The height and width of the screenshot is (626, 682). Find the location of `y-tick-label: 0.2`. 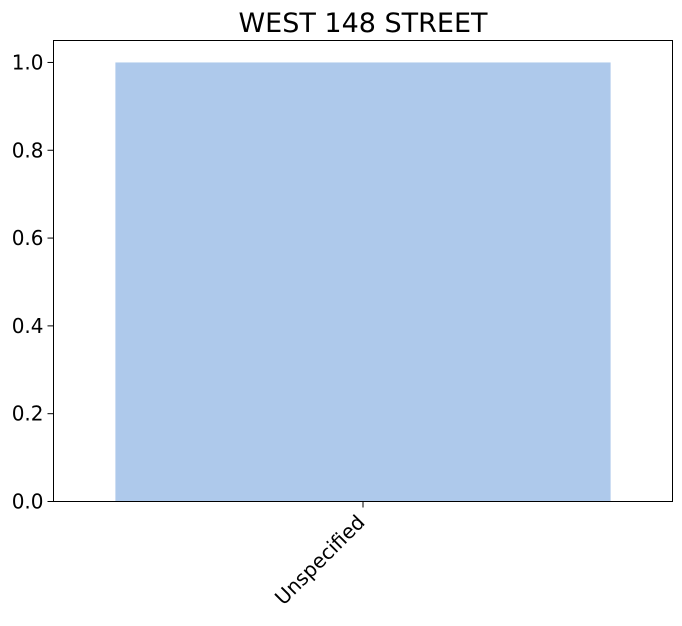

y-tick-label: 0.2 is located at coordinates (28, 414).